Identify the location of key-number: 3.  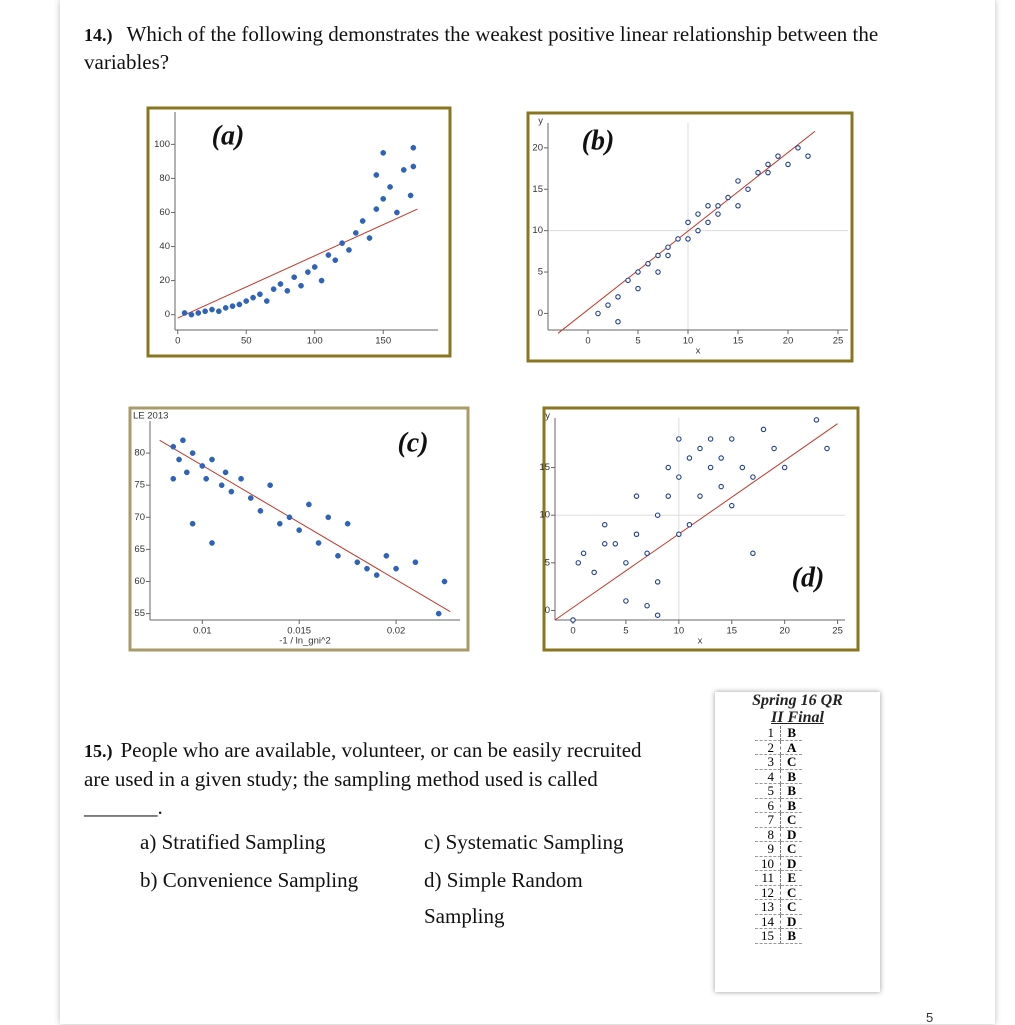
(768, 762).